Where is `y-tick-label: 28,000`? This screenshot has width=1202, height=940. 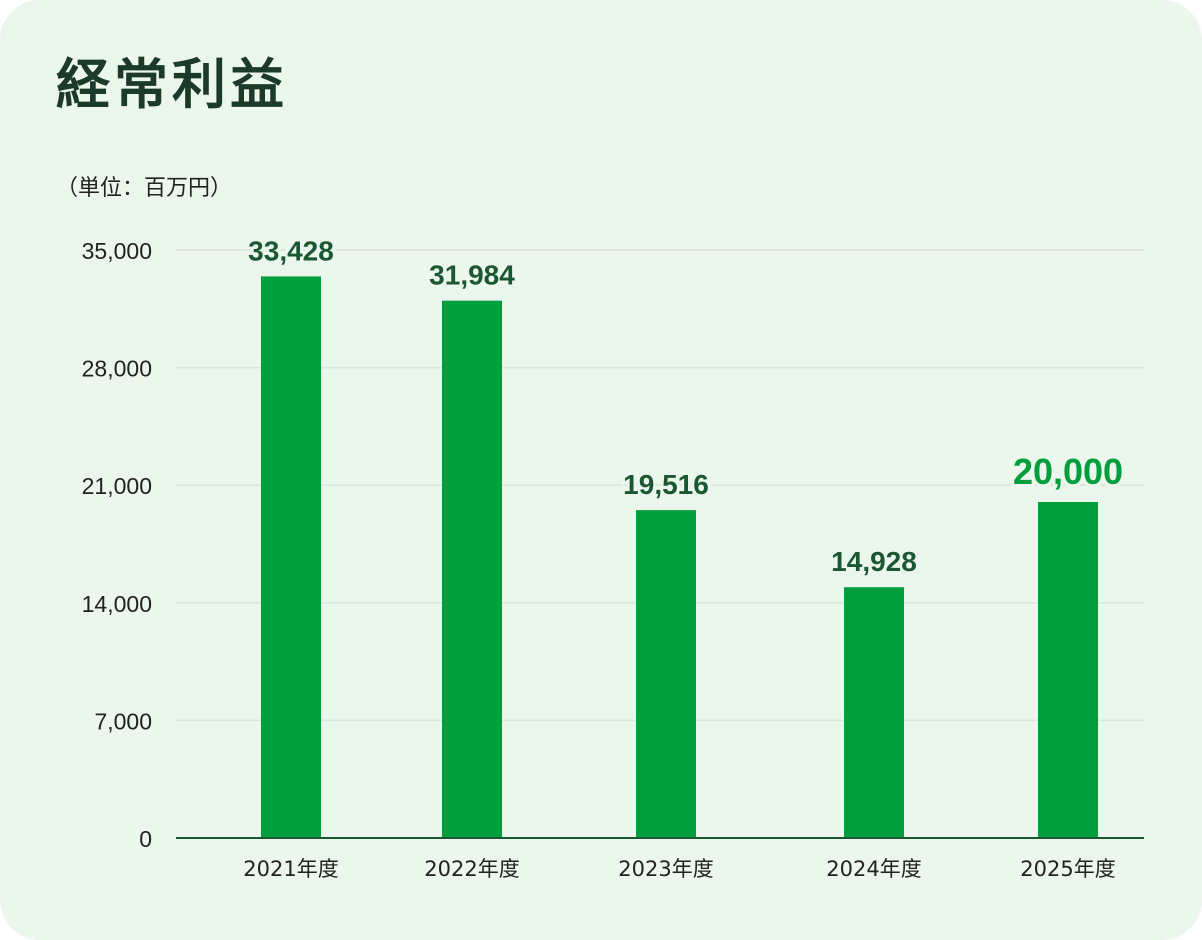 y-tick-label: 28,000 is located at coordinates (117, 369).